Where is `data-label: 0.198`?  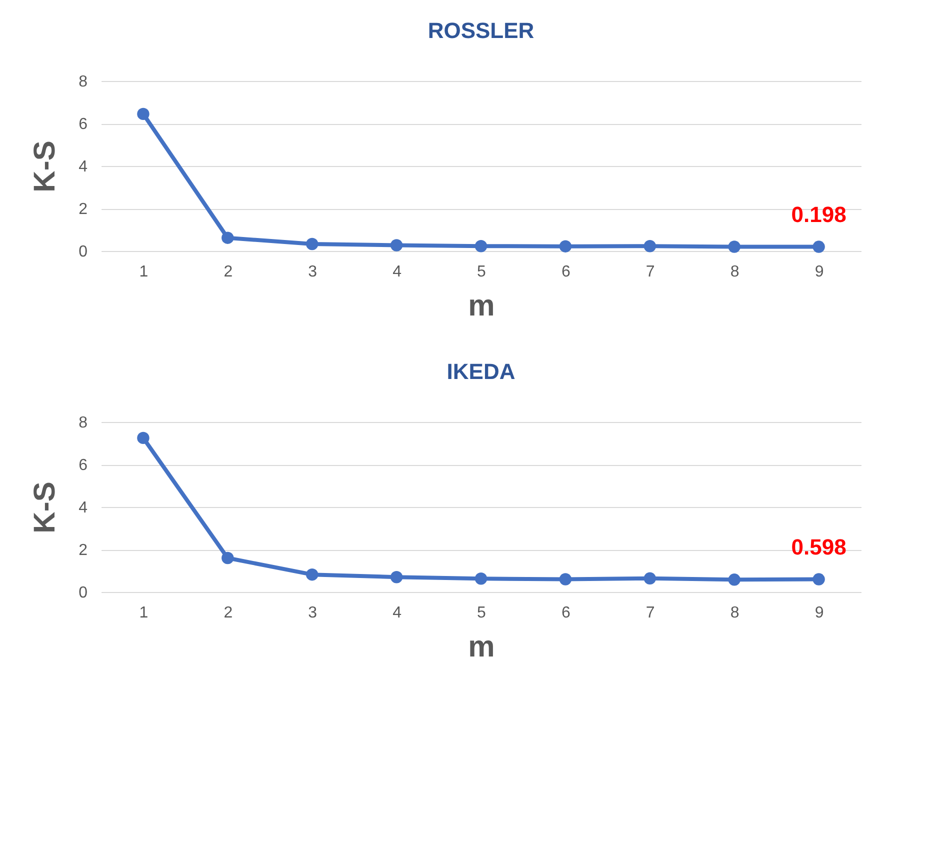
data-label: 0.198 is located at coordinates (818, 214).